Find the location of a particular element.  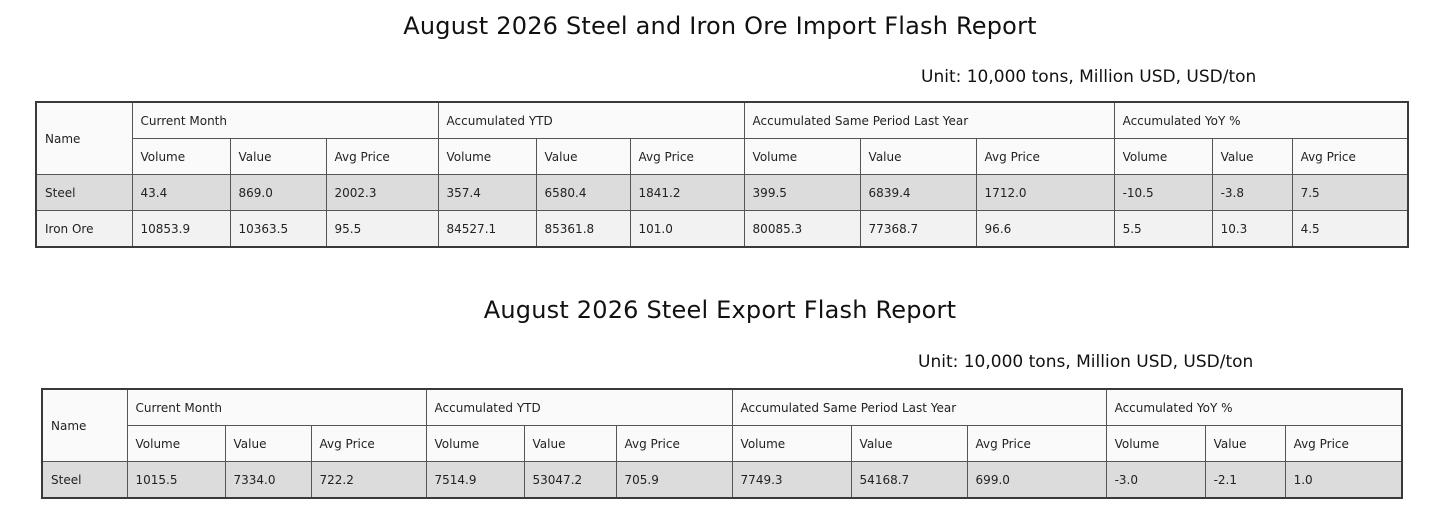

row-name: Iron Ore is located at coordinates (84, 229).